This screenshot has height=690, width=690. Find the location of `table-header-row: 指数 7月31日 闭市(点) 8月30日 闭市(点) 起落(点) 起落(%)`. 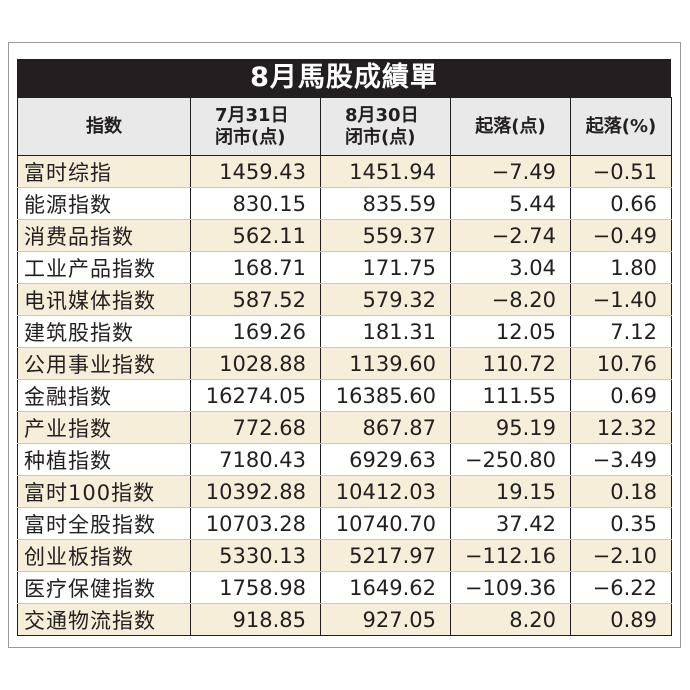

table-header-row: 指数 7月31日 闭市(点) 8月30日 闭市(点) 起落(点) 起落(%) is located at coordinates (344, 126).